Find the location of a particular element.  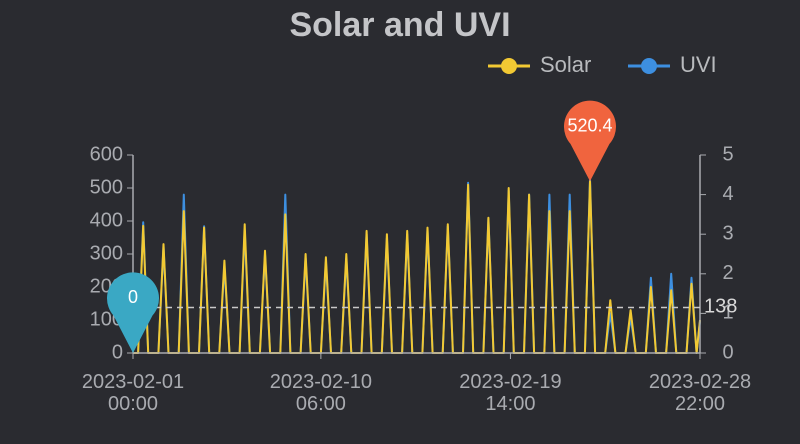

y-tick-label: 400 is located at coordinates (106, 220).